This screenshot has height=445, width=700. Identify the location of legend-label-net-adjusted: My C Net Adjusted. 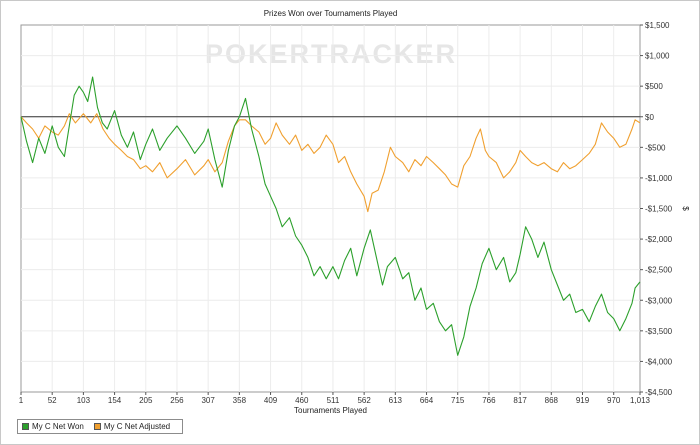
(137, 426).